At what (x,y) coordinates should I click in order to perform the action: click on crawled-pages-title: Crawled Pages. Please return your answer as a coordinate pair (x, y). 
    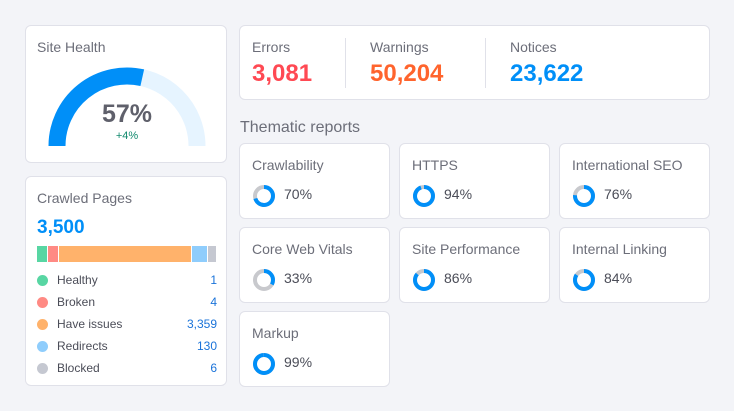
    Looking at the image, I should click on (84, 198).